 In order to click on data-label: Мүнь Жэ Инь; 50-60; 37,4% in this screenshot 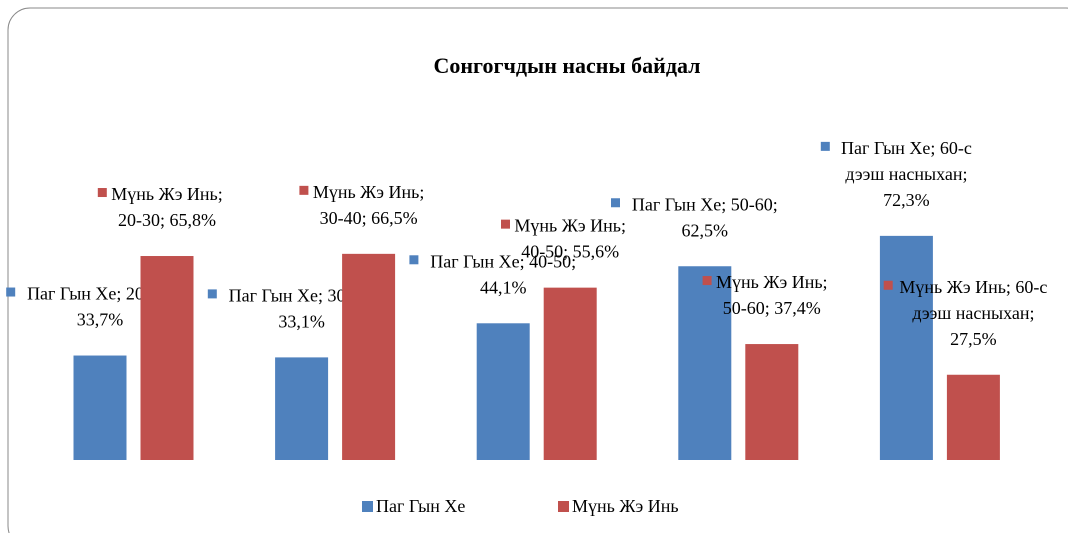, I will do `click(772, 295)`.